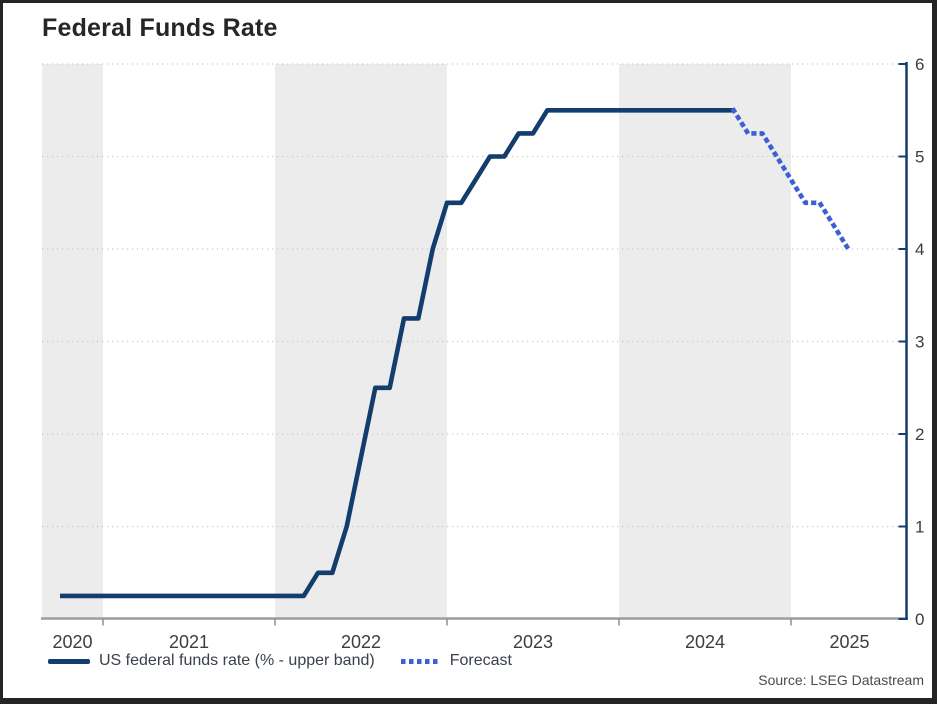 This screenshot has height=704, width=937. I want to click on y-tick-label: 4, so click(919, 249).